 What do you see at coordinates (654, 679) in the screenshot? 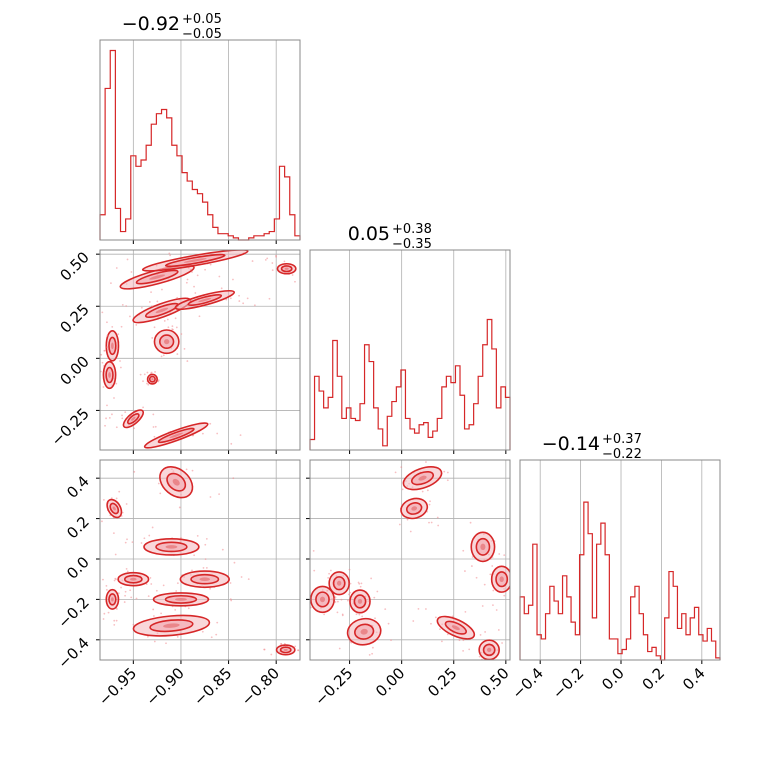
I see `x-tick-label: 0.2` at bounding box center [654, 679].